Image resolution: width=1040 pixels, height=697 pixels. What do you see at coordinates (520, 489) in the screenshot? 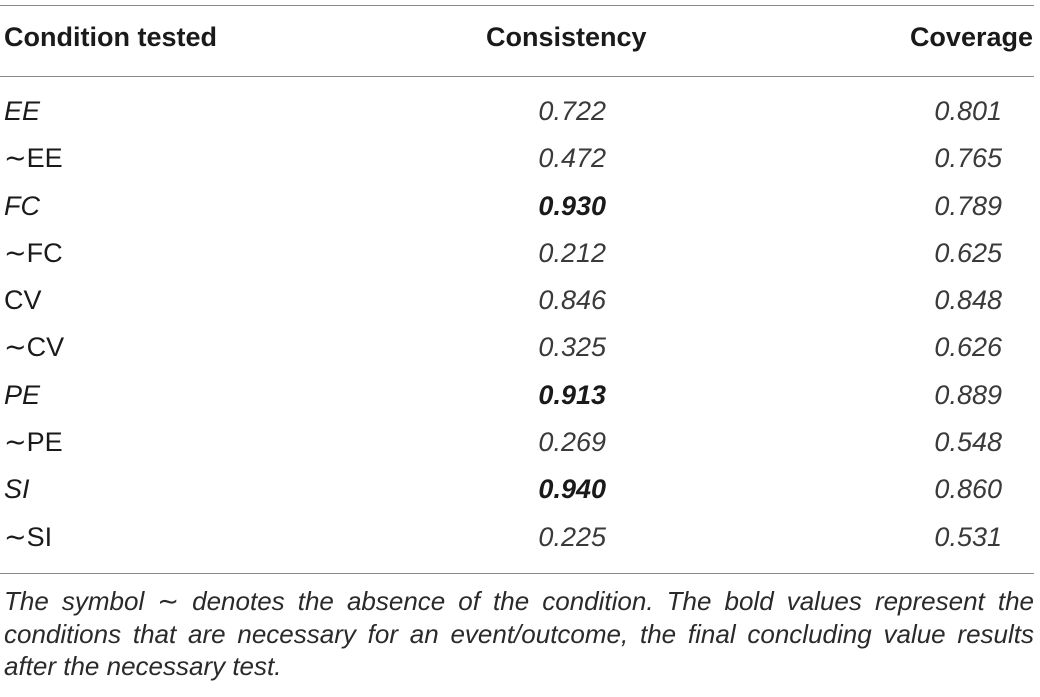
I see `table-row: SI 0.940 0.860` at bounding box center [520, 489].